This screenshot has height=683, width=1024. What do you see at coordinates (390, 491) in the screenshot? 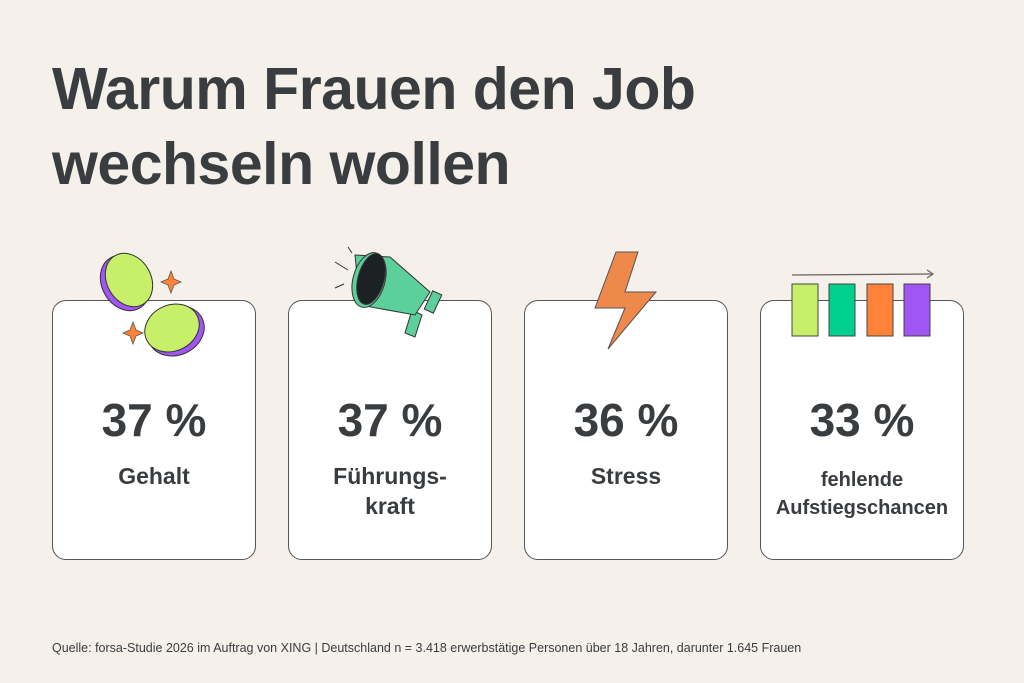
I see `card-label: Führungs-kraft` at bounding box center [390, 491].